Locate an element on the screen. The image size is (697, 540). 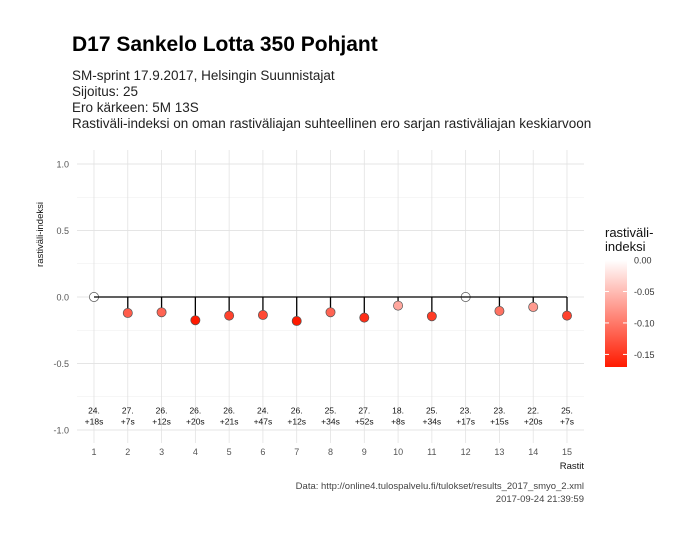
x-tick-label: 4 is located at coordinates (195, 452).